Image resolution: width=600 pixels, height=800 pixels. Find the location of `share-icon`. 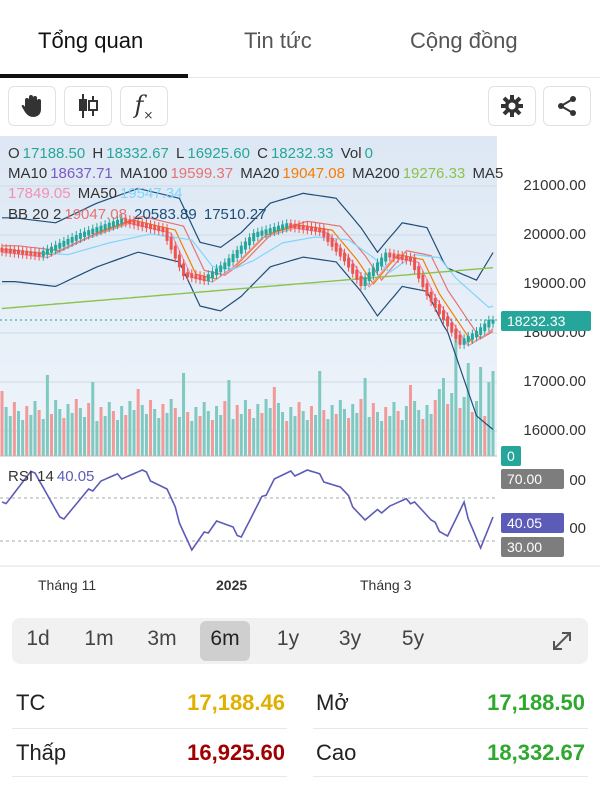

share-icon is located at coordinates (567, 106).